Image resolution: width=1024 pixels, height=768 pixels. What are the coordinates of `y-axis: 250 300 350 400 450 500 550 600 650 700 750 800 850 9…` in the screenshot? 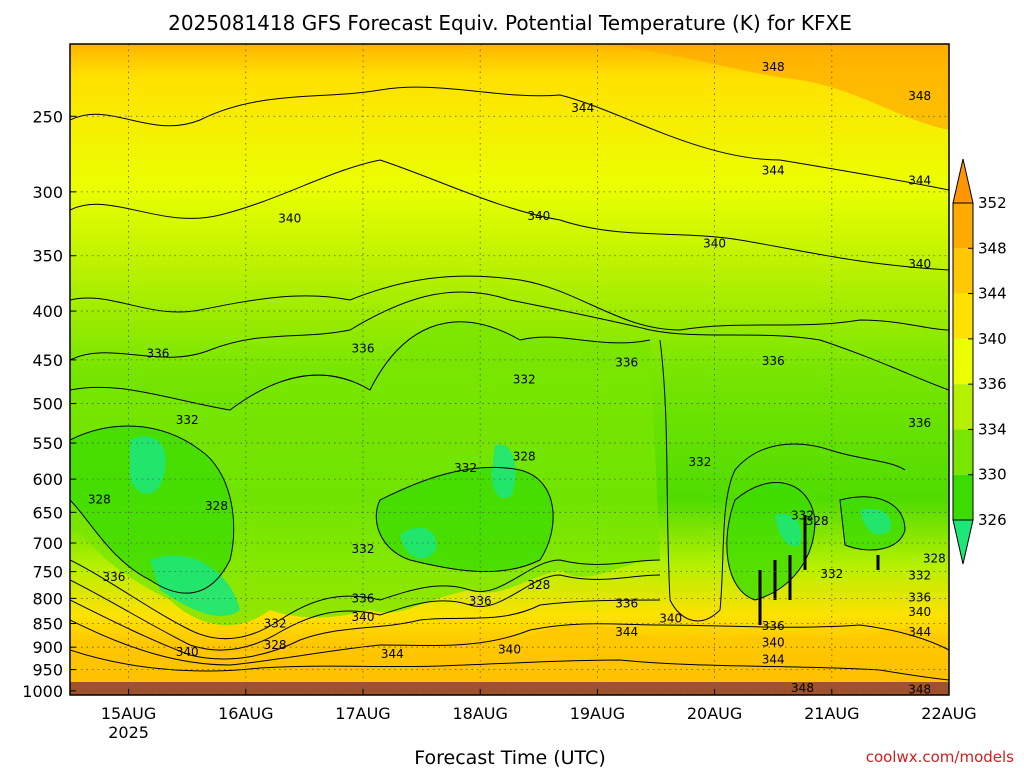 It's located at (49, 404).